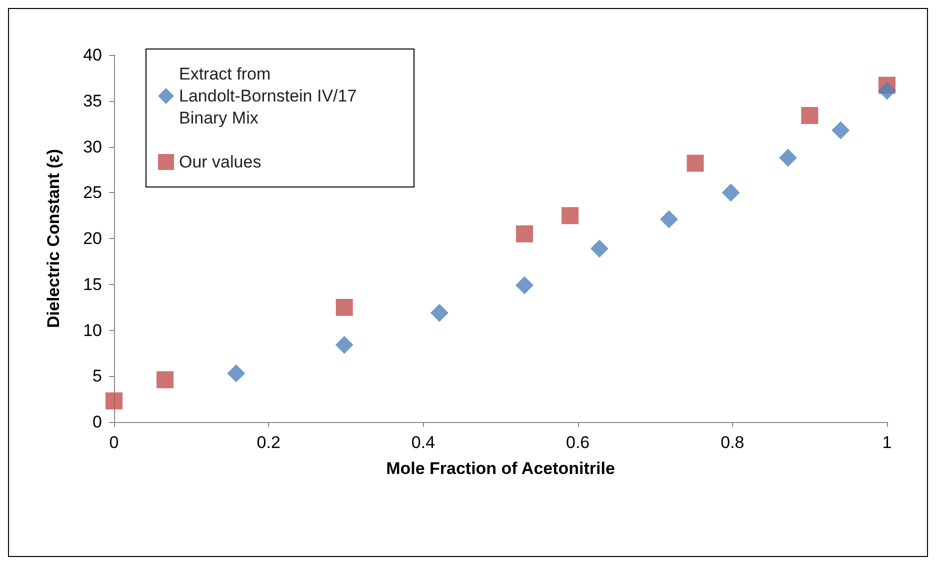  I want to click on legend-label: Extract from Landolt-Bornstein IV/17 Binary Mix, so click(270, 96).